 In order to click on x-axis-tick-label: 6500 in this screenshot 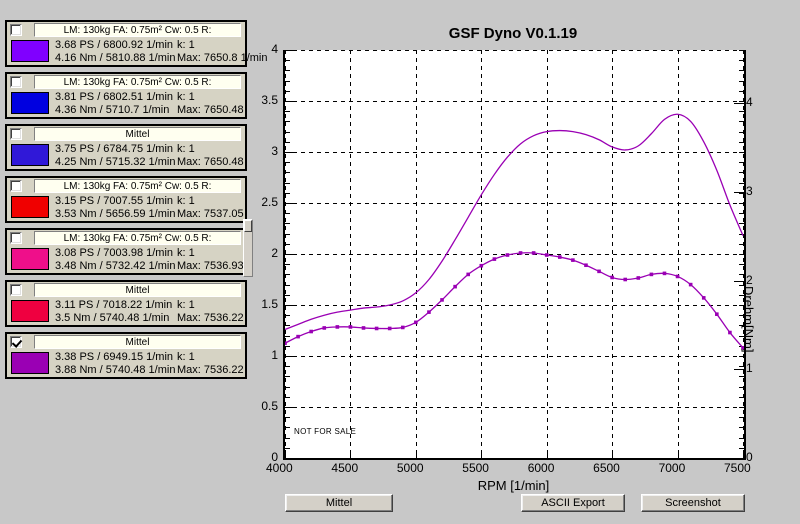, I will do `click(606, 468)`.